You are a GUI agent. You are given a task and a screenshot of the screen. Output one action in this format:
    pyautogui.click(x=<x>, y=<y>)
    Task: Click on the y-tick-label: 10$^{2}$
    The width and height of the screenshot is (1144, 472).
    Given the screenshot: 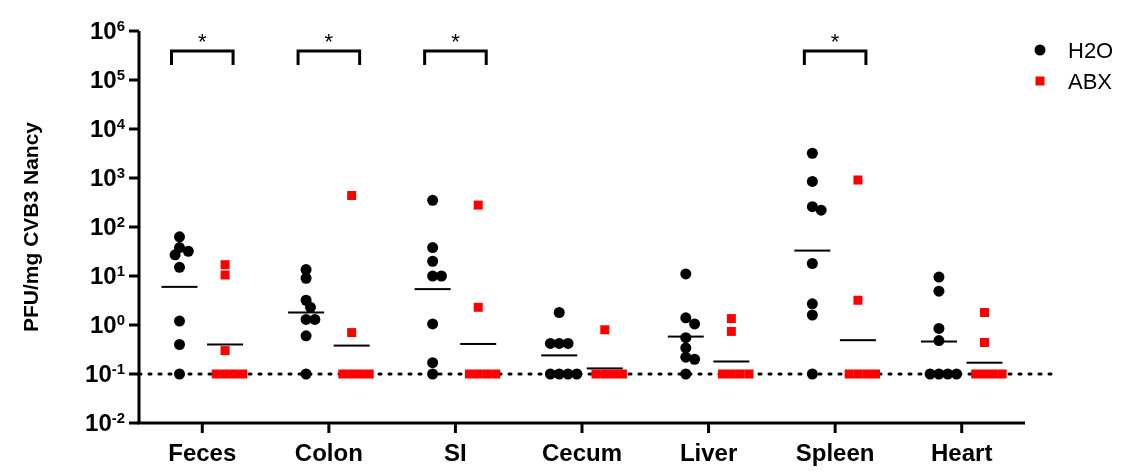 What is the action you would take?
    pyautogui.click(x=107, y=226)
    